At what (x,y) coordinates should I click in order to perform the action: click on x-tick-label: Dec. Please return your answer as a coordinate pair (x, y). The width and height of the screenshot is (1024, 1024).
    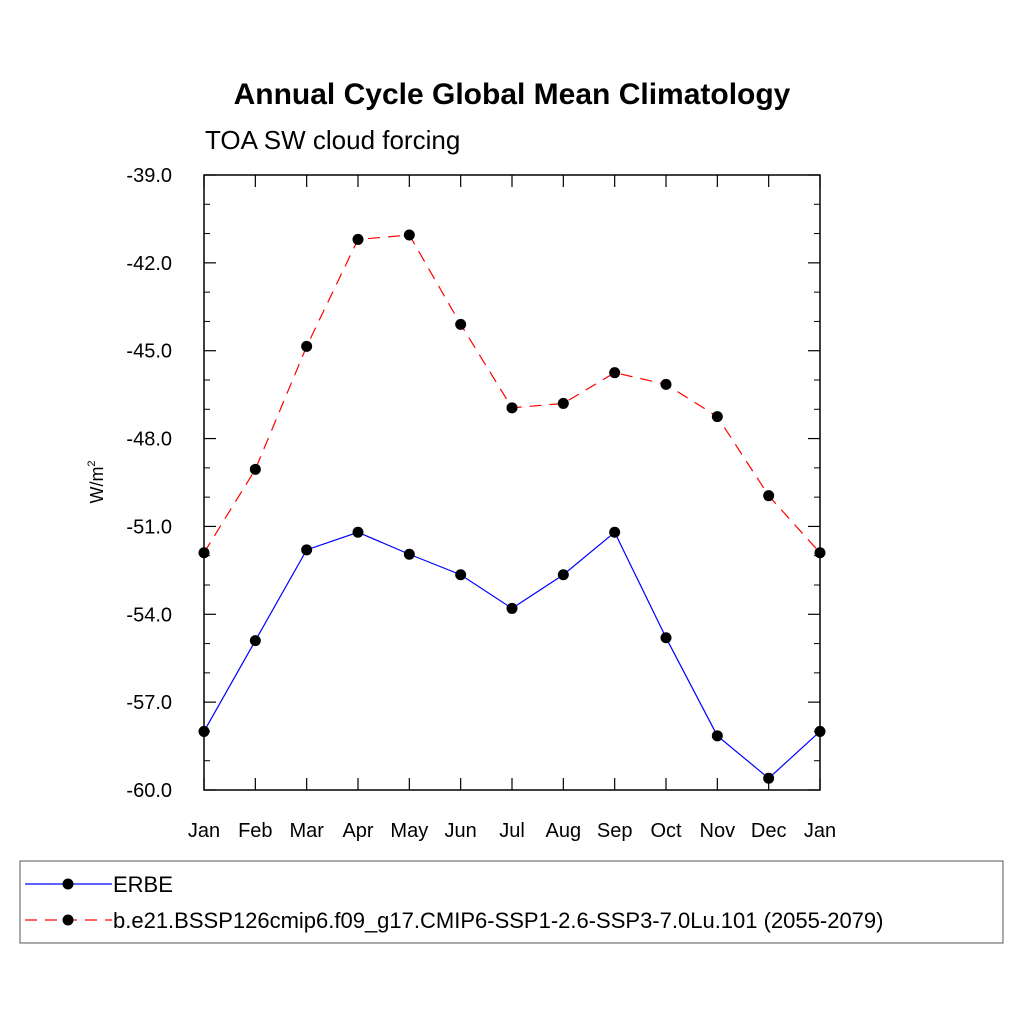
    Looking at the image, I should click on (769, 831).